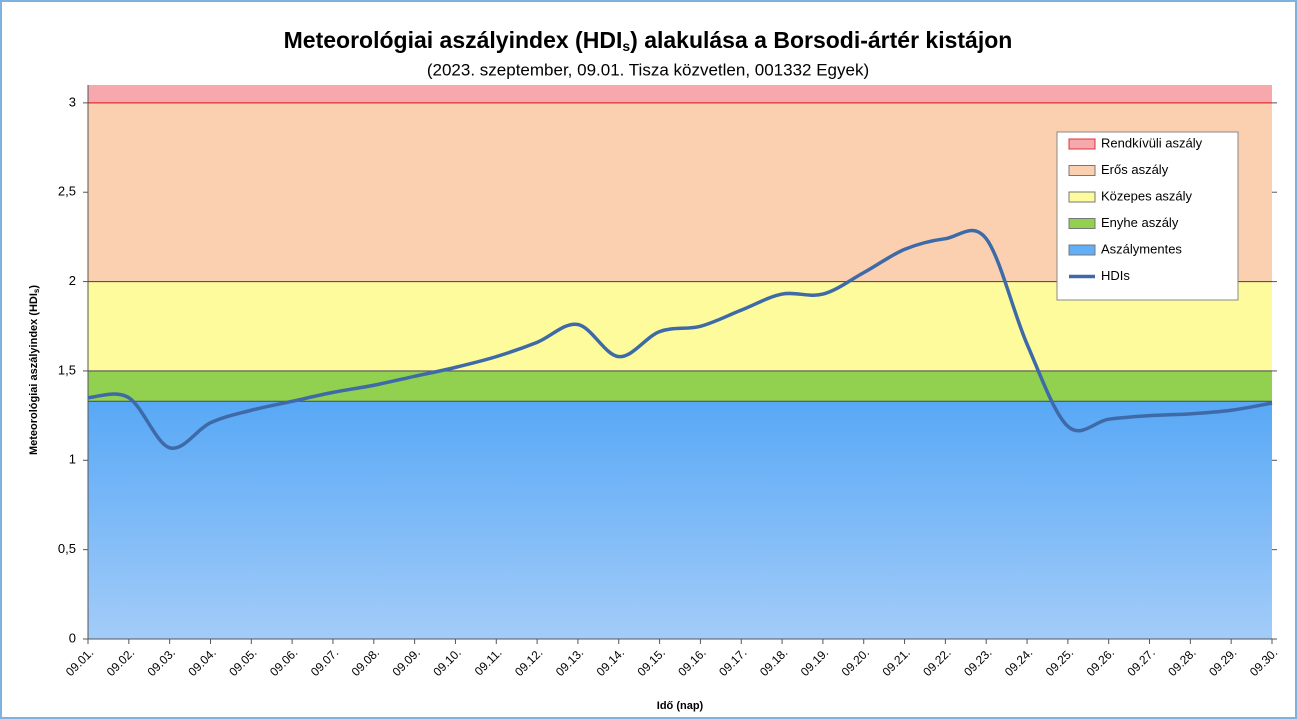  I want to click on legend-label: Enyhe aszály, so click(1140, 222).